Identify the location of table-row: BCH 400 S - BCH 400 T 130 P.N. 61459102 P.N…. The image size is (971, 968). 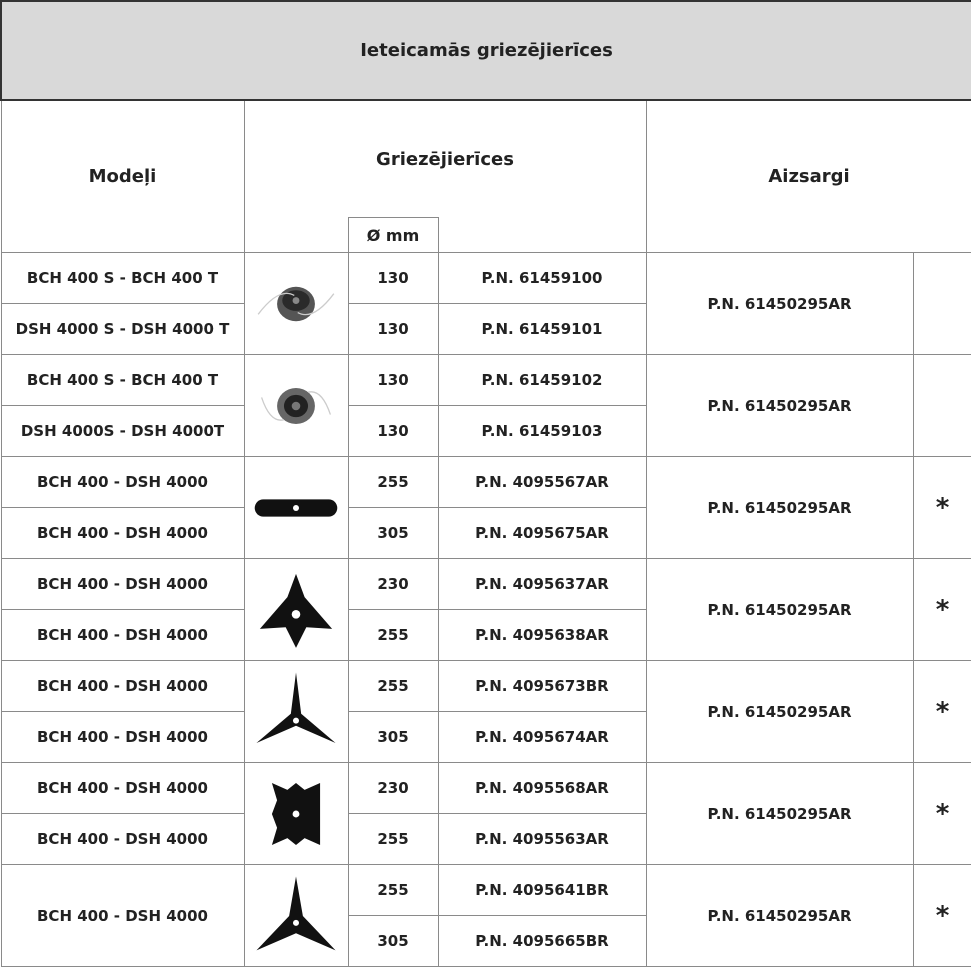
(485, 405).